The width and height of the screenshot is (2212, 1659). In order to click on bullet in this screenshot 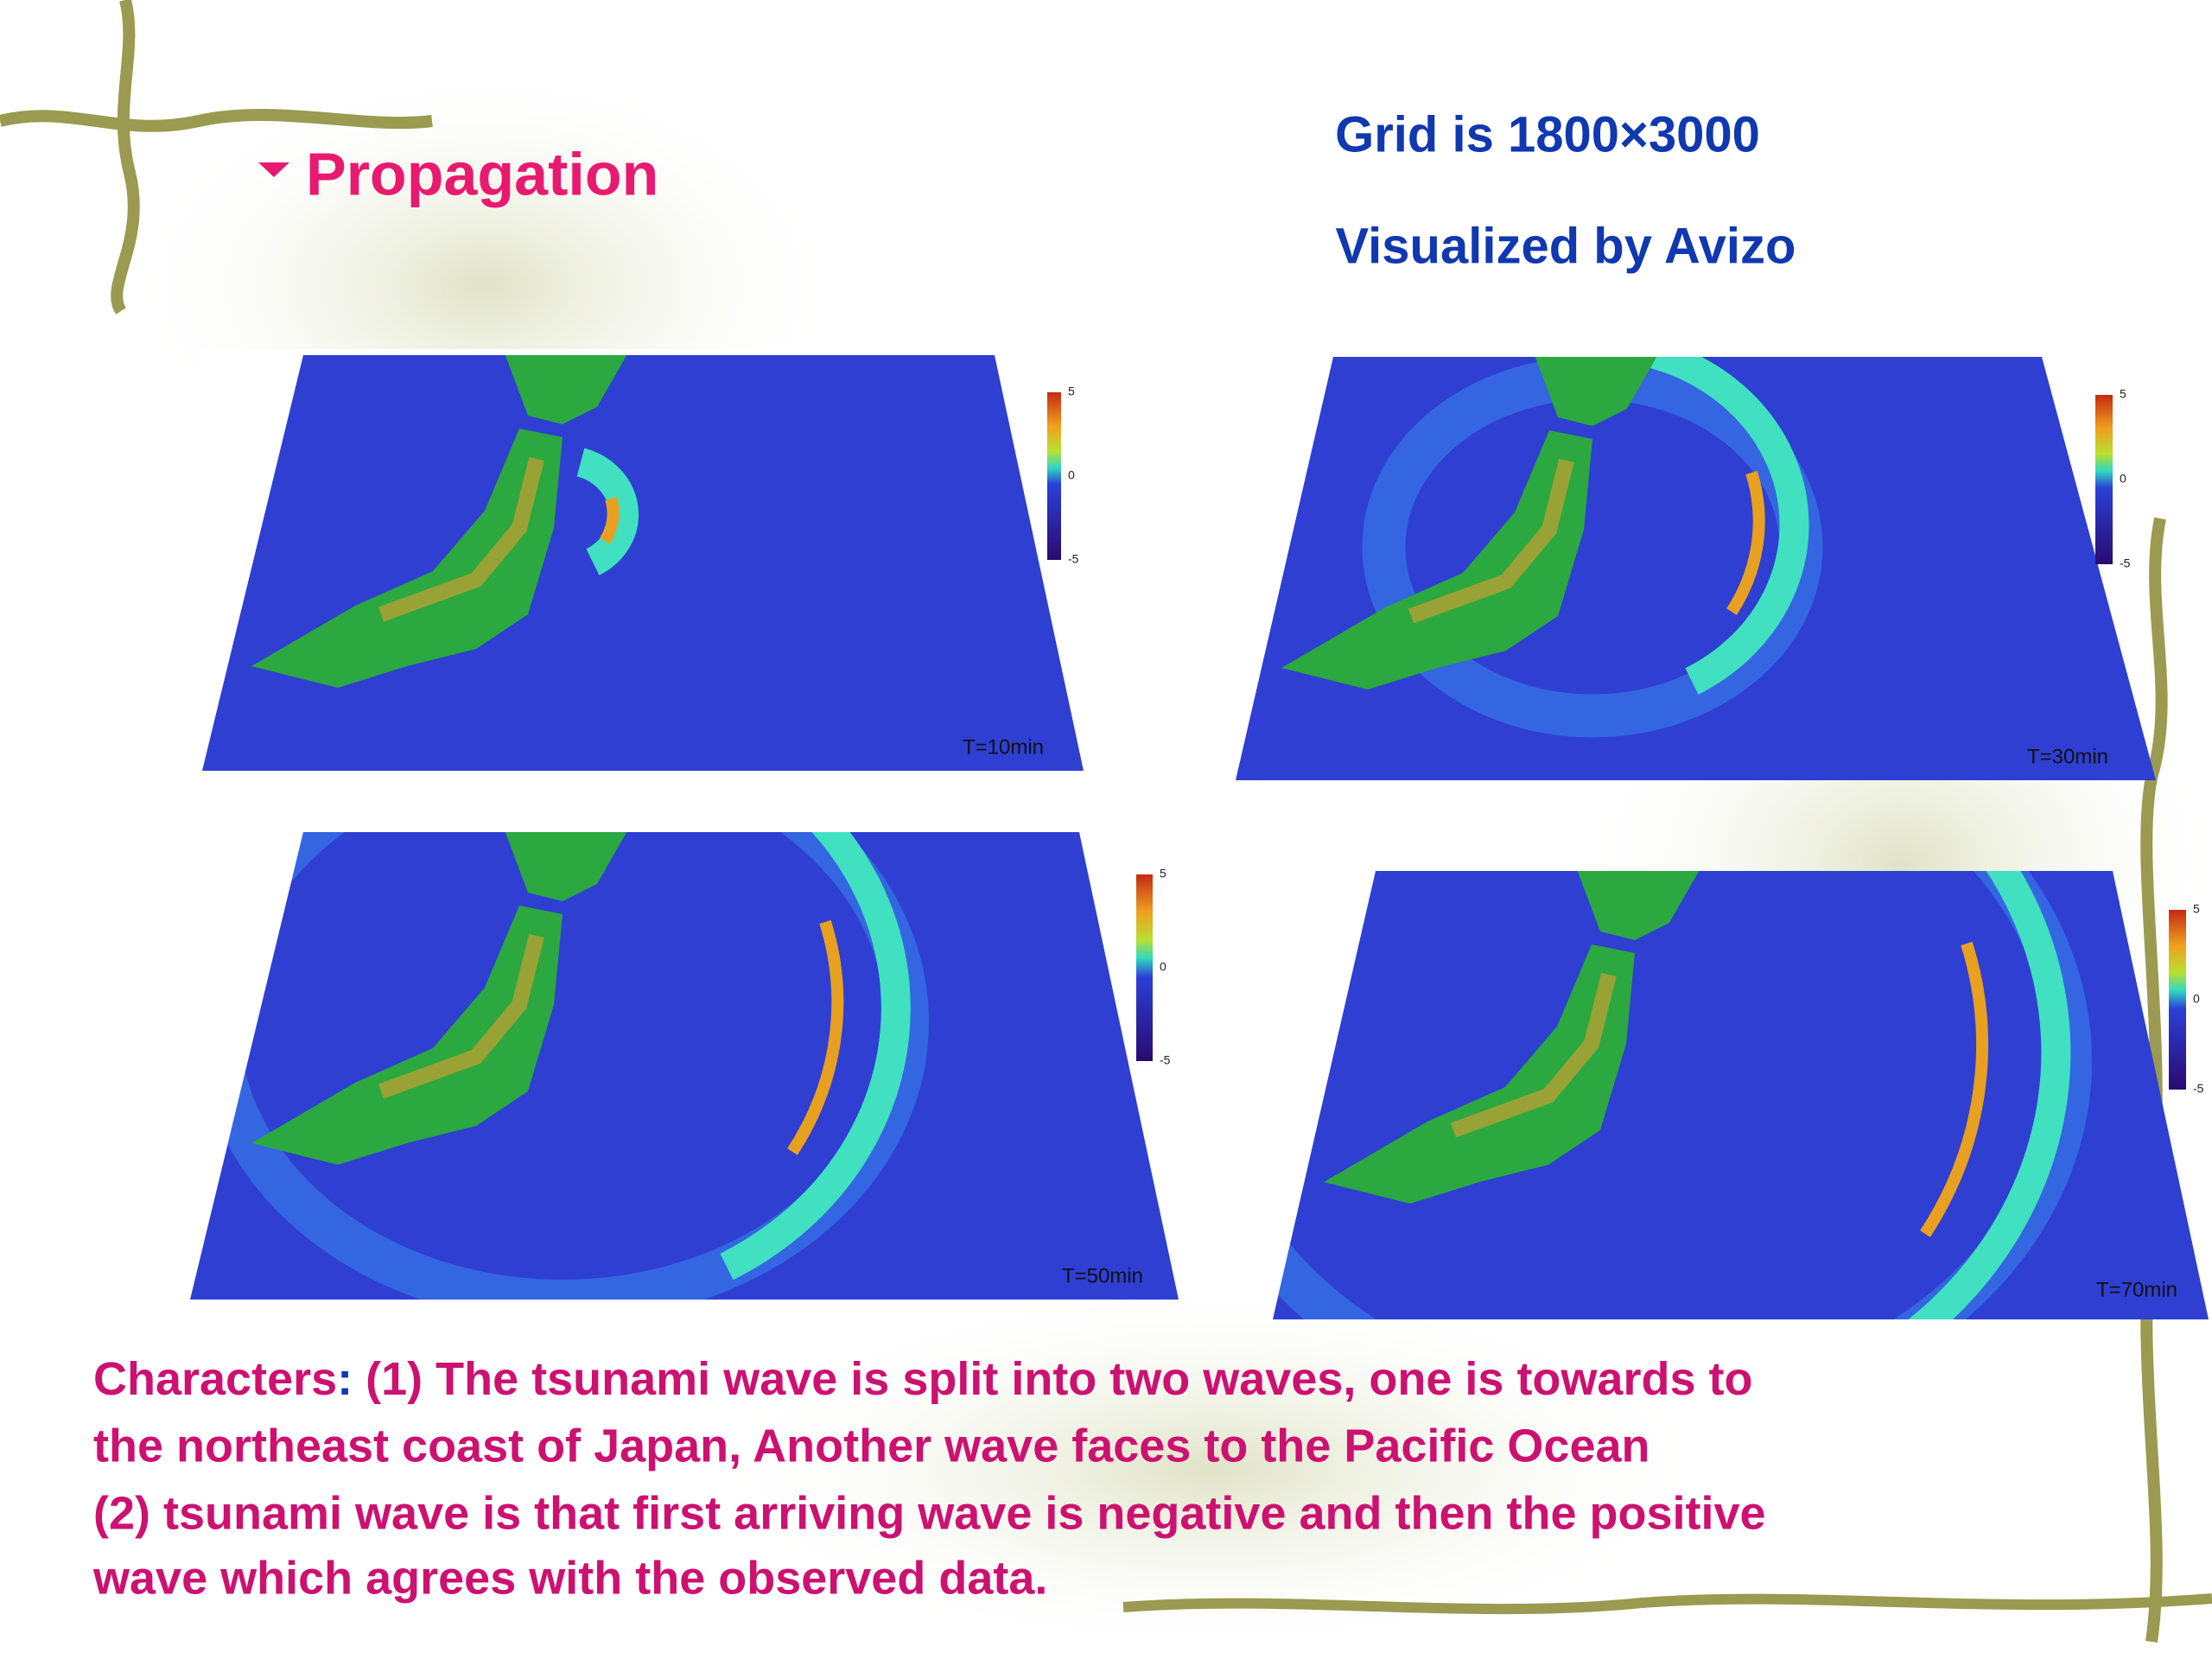, I will do `click(273, 169)`.